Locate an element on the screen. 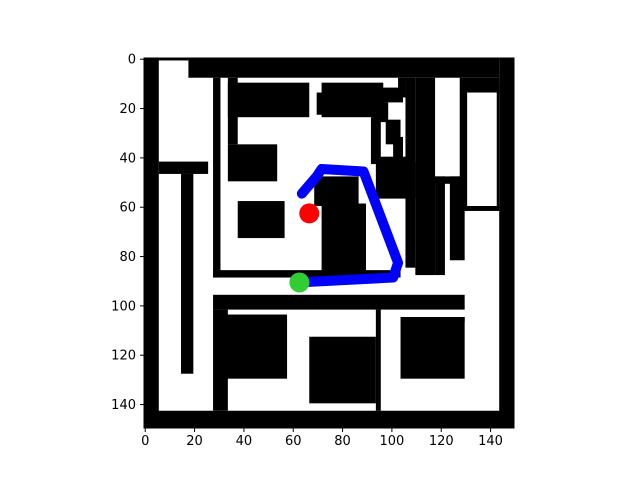 The width and height of the screenshot is (640, 480). planned-path is located at coordinates (347, 226).